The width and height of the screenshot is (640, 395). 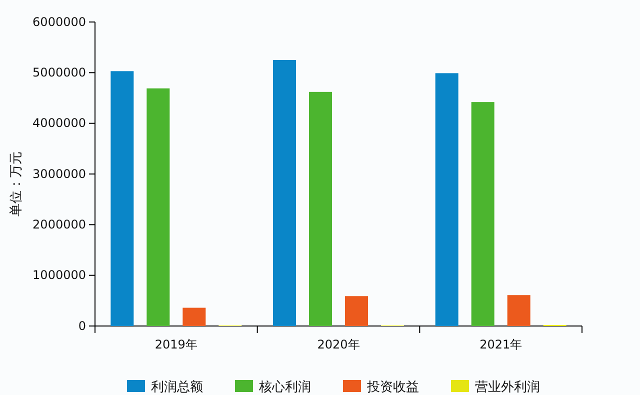 What do you see at coordinates (284, 387) in the screenshot?
I see `legend-label: 核心利润` at bounding box center [284, 387].